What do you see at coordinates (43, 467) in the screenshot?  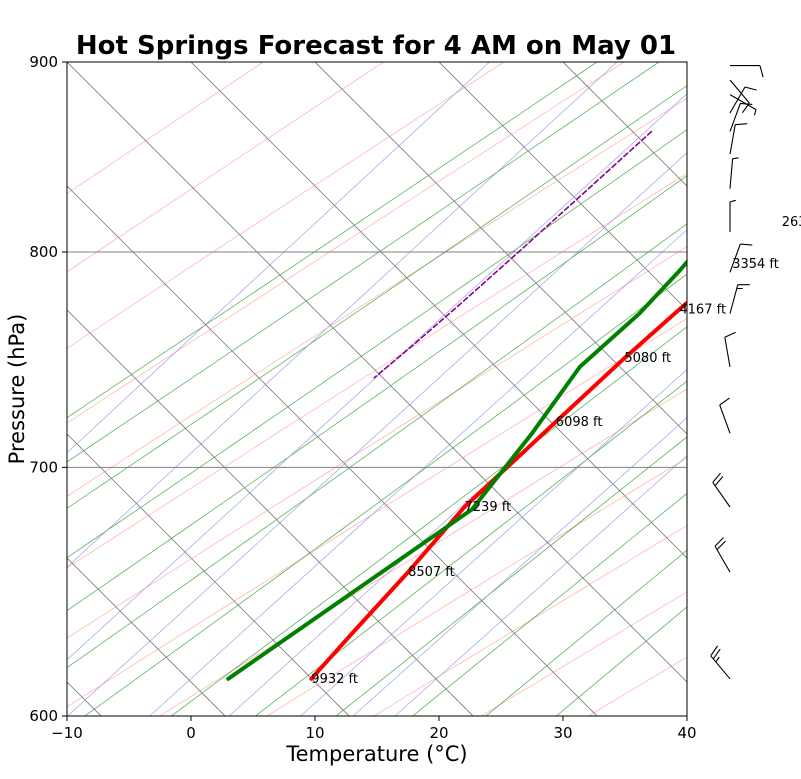 I see `y-tick-label: 700` at bounding box center [43, 467].